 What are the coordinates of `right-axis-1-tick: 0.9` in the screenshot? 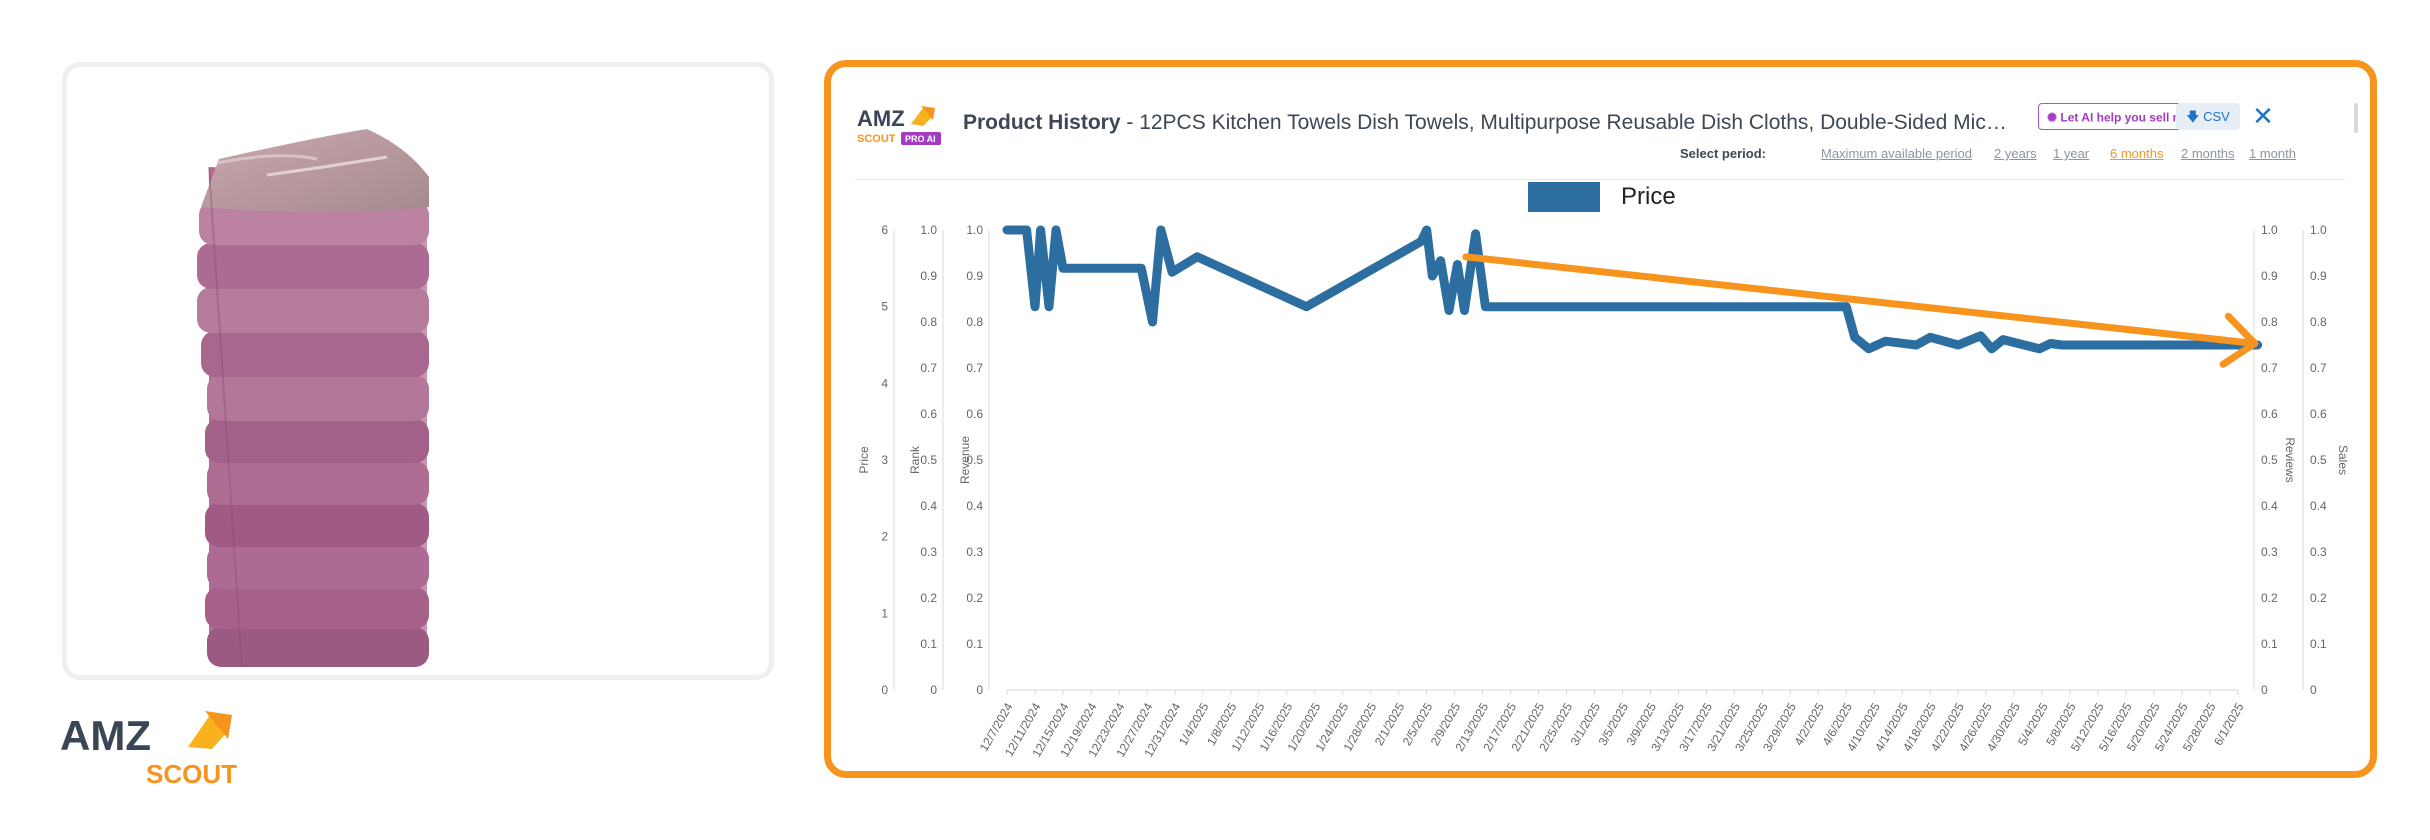 It's located at (2318, 276).